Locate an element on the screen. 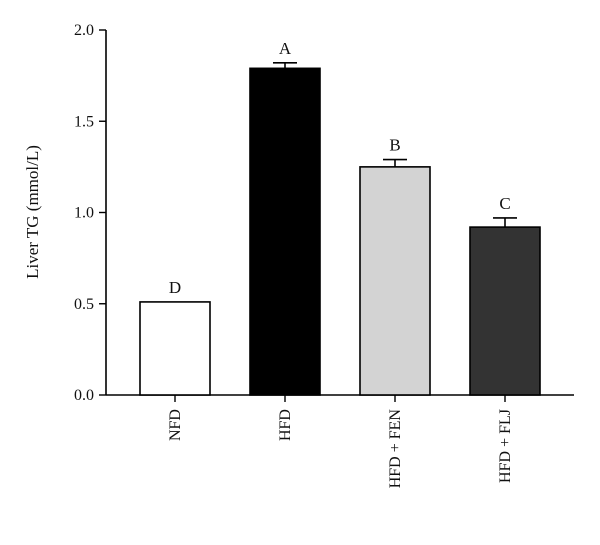  significance-label: C is located at coordinates (504, 203).